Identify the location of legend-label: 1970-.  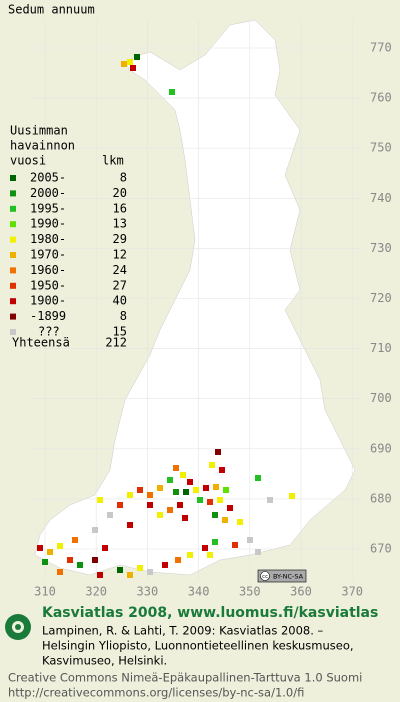
(48, 255).